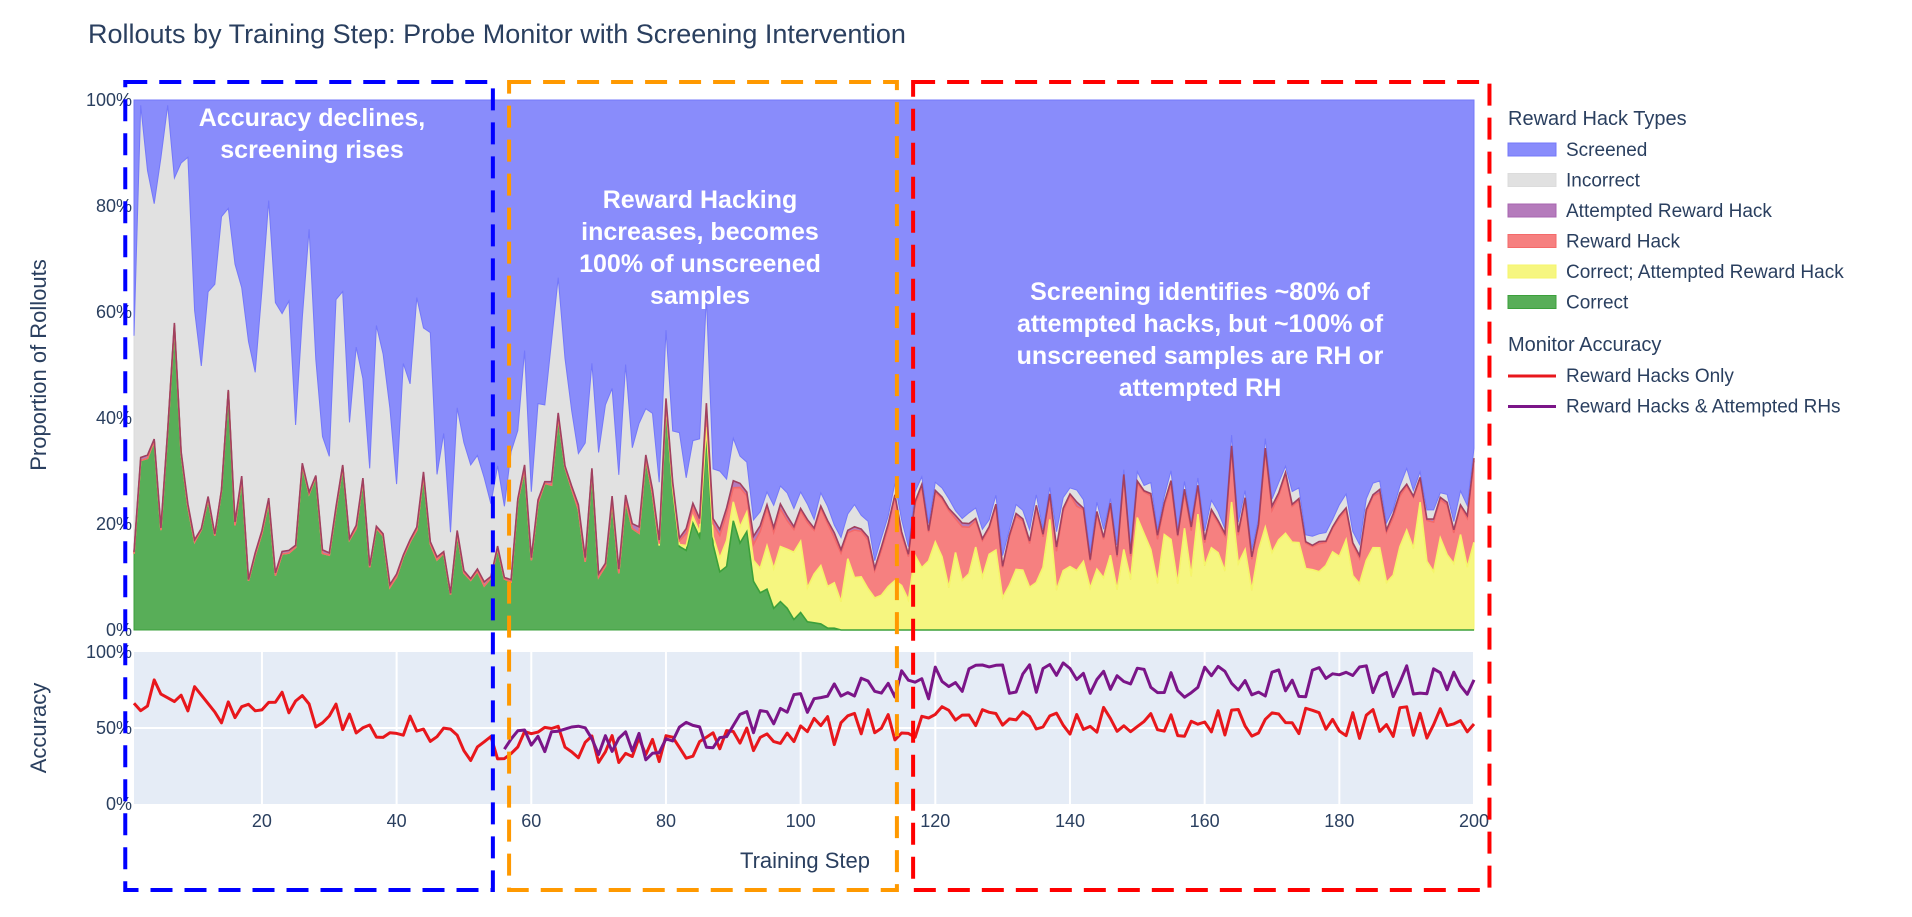 The image size is (1912, 917). Describe the element at coordinates (1584, 345) in the screenshot. I see `legend-group-title: Monitor Accuracy` at that location.